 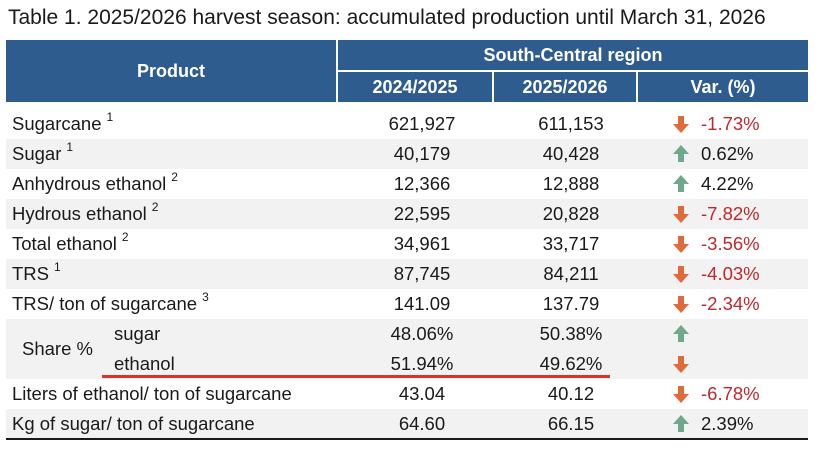 What do you see at coordinates (571, 333) in the screenshot?
I see `share-sugar-2025: 50.38%` at bounding box center [571, 333].